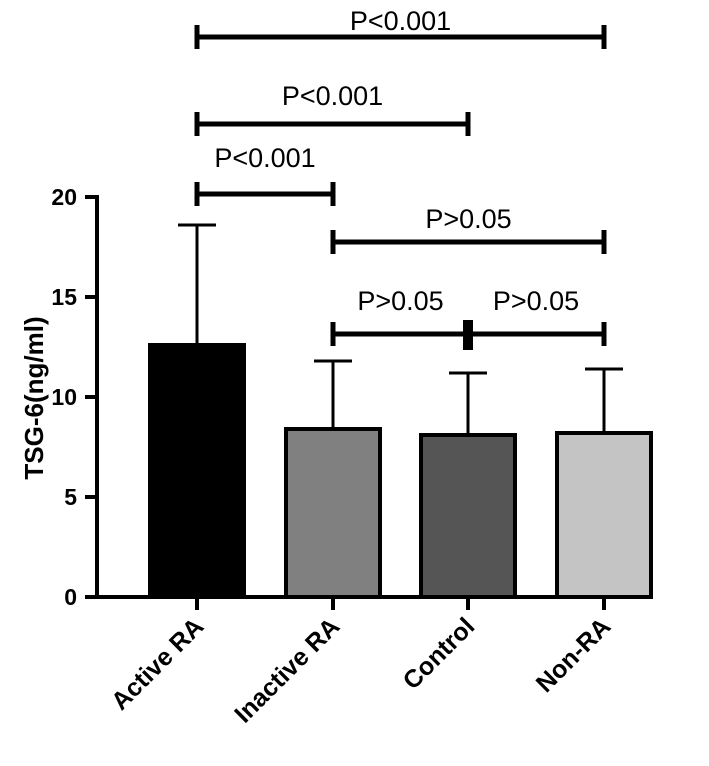  I want to click on category-label: Inactive RA, so click(287, 670).